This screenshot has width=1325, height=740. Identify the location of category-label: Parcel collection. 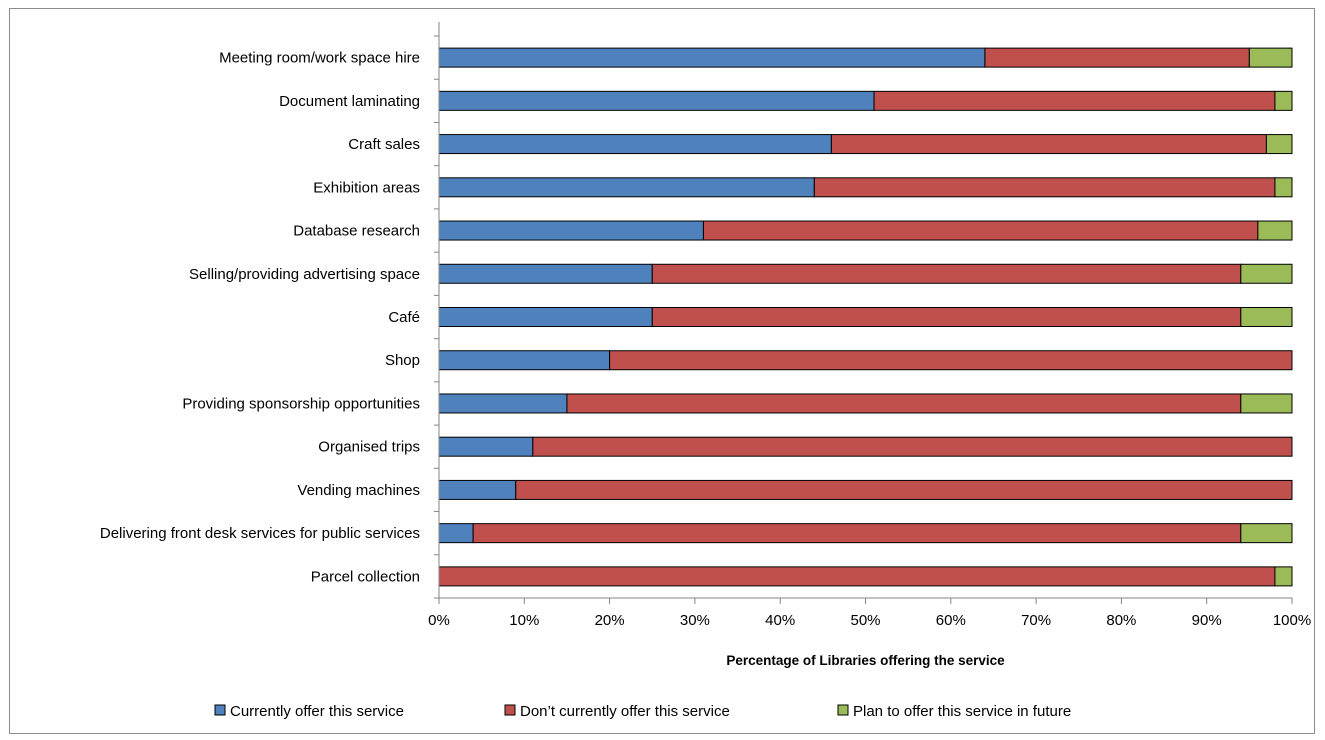
(365, 576).